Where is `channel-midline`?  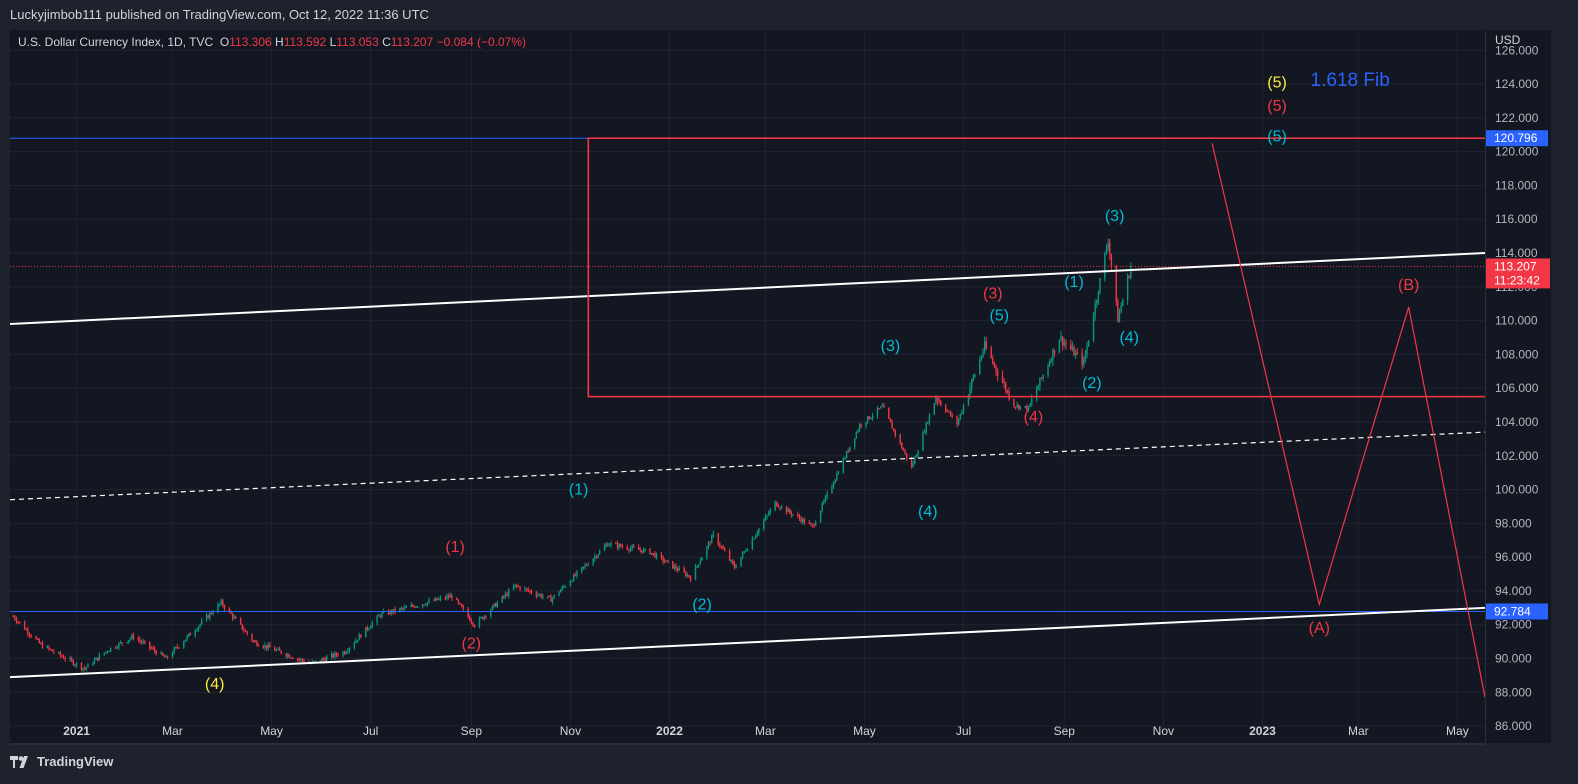
channel-midline is located at coordinates (747, 466).